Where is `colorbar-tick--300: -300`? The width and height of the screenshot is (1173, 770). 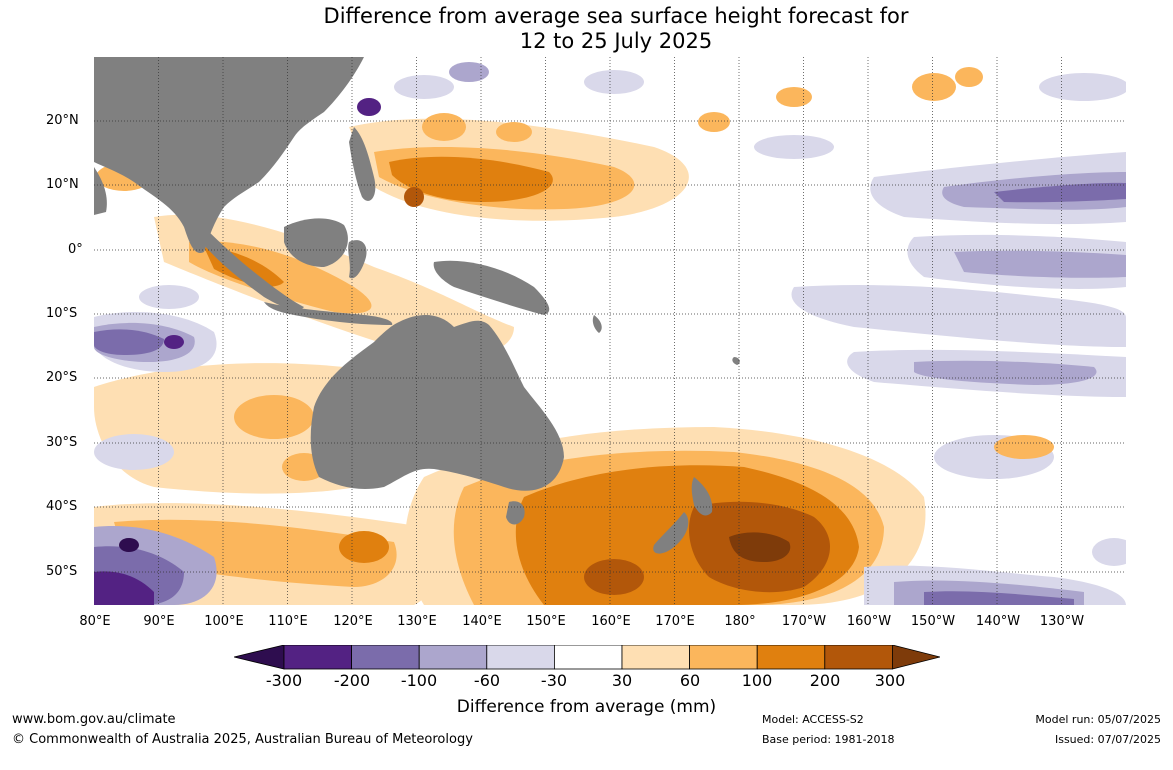 colorbar-tick--300: -300 is located at coordinates (284, 680).